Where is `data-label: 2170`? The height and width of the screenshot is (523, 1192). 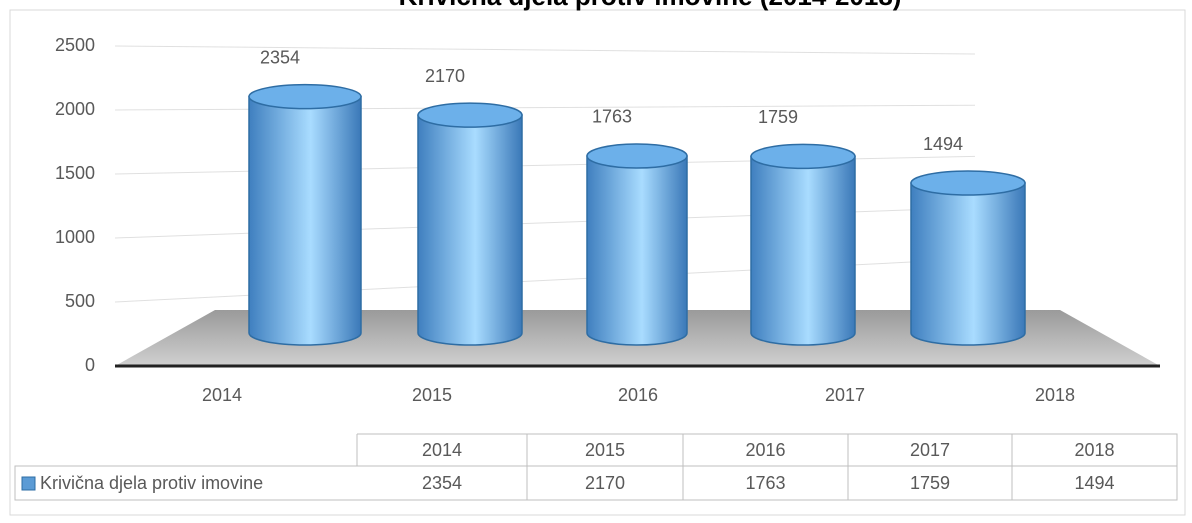
data-label: 2170 is located at coordinates (445, 76).